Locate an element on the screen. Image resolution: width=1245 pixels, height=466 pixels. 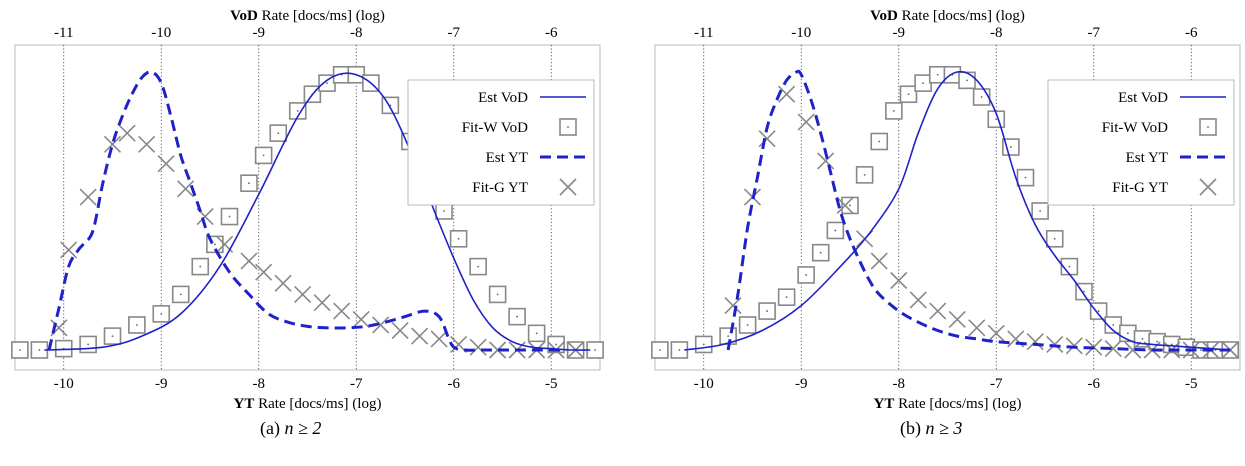
chart-a-bottom-tick-label: -8 is located at coordinates (259, 384).